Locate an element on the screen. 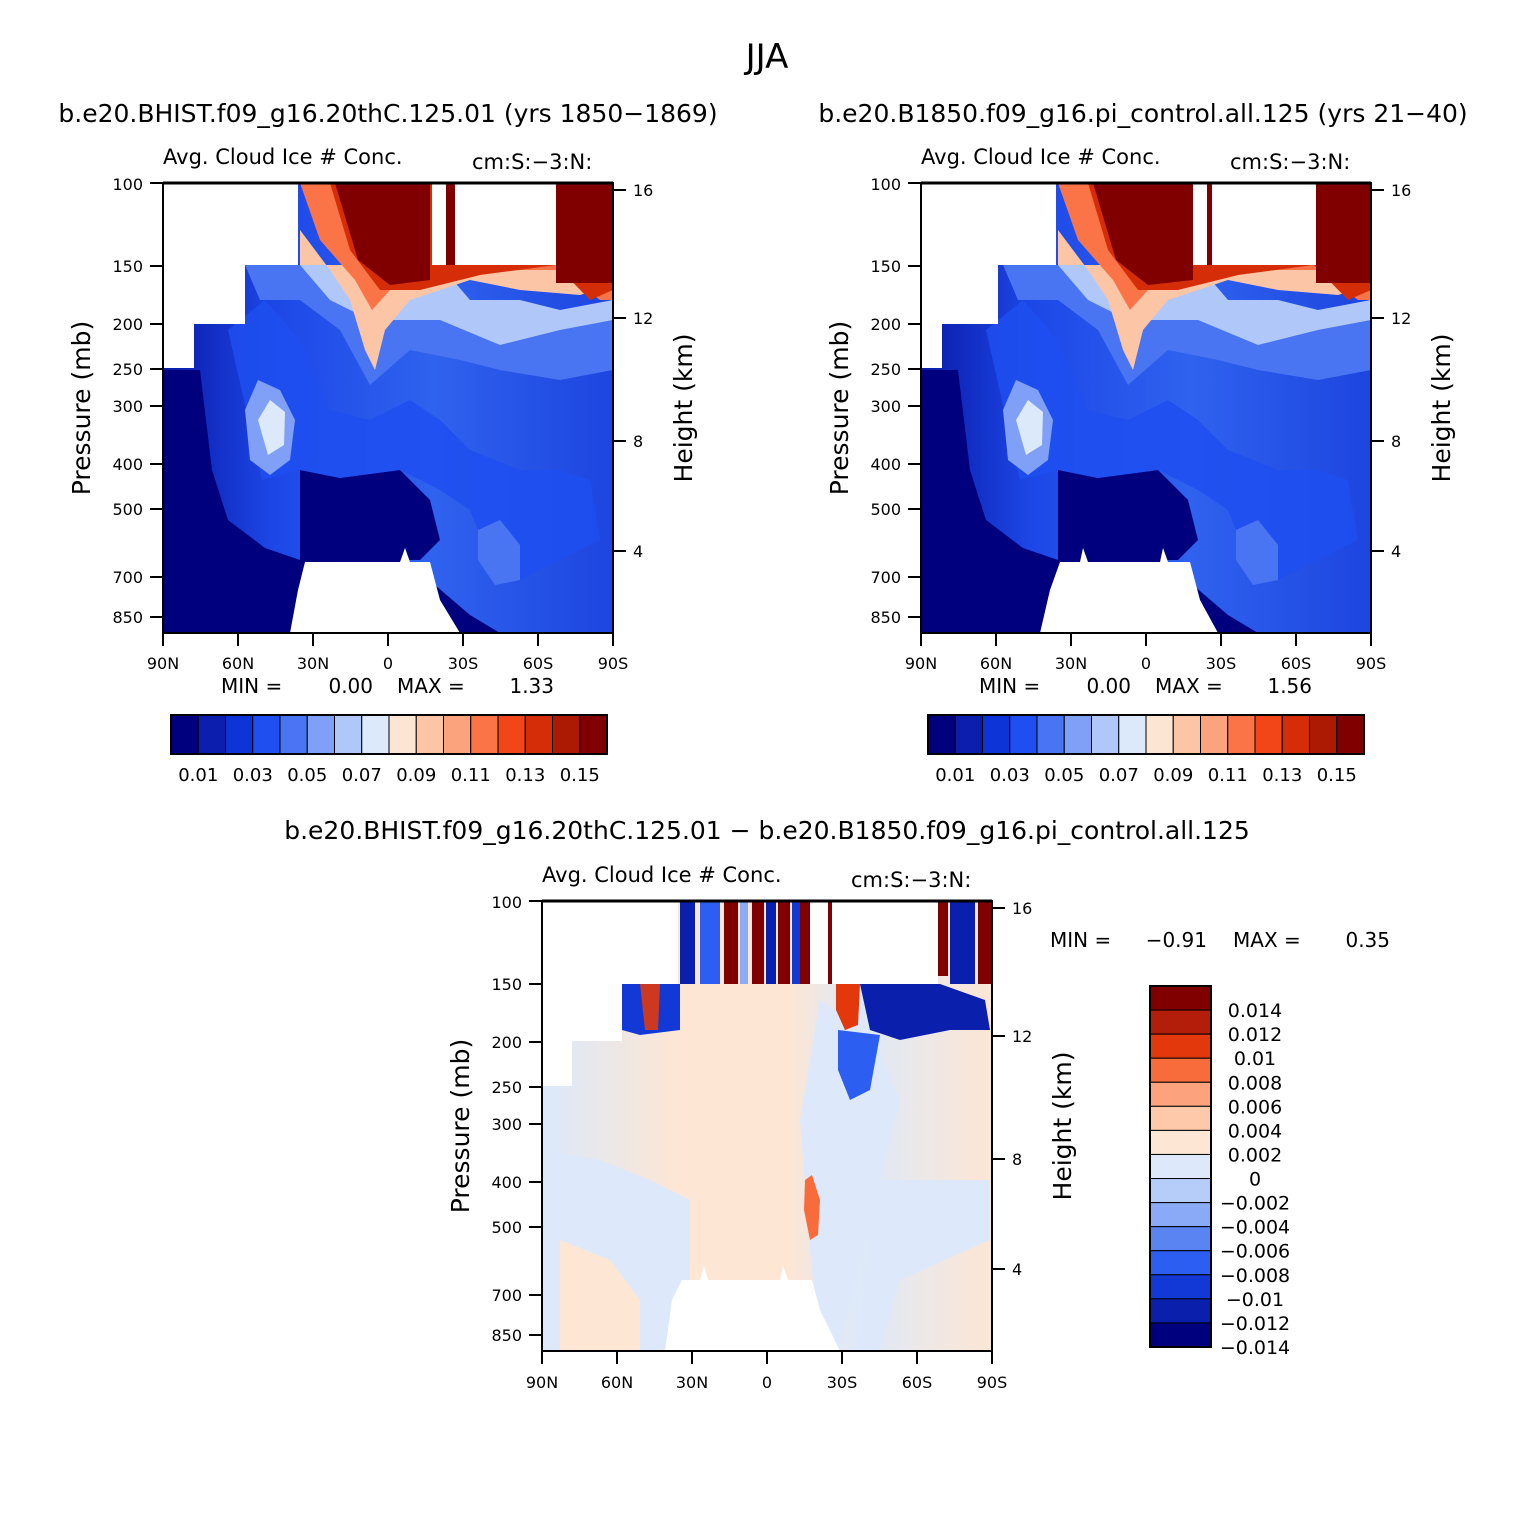  maroon-strip is located at coordinates (450, 224).